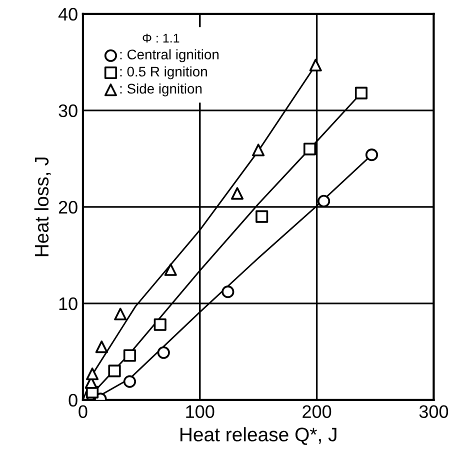 This screenshot has width=474, height=465. Describe the element at coordinates (42, 207) in the screenshot. I see `y-axis-title: Heat loss, J` at that location.